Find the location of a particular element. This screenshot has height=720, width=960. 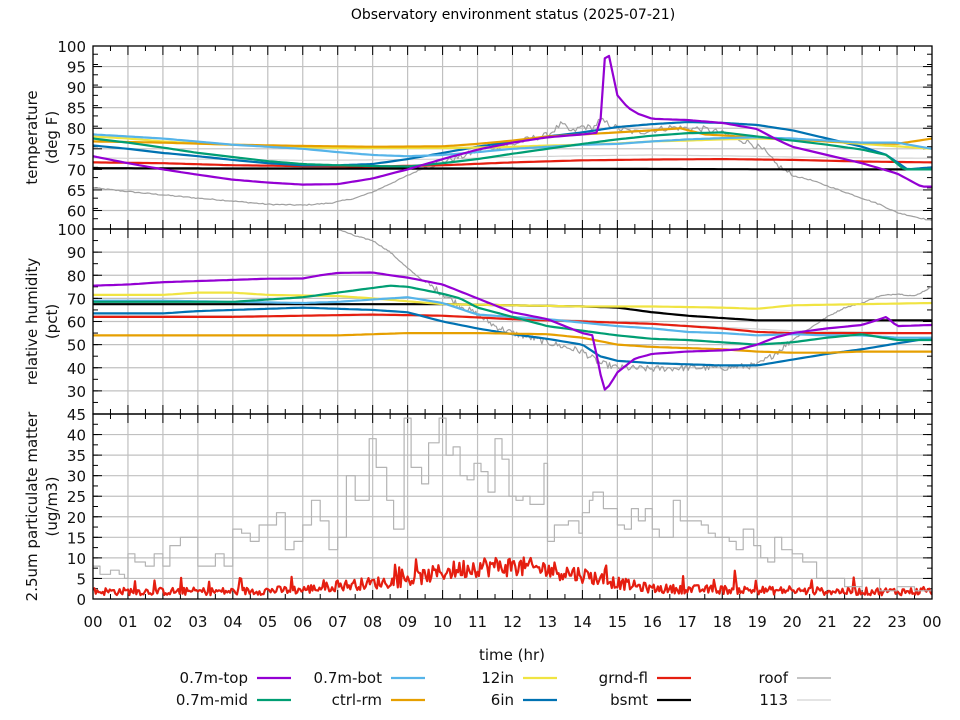

x-tick-label: 19 is located at coordinates (757, 622).